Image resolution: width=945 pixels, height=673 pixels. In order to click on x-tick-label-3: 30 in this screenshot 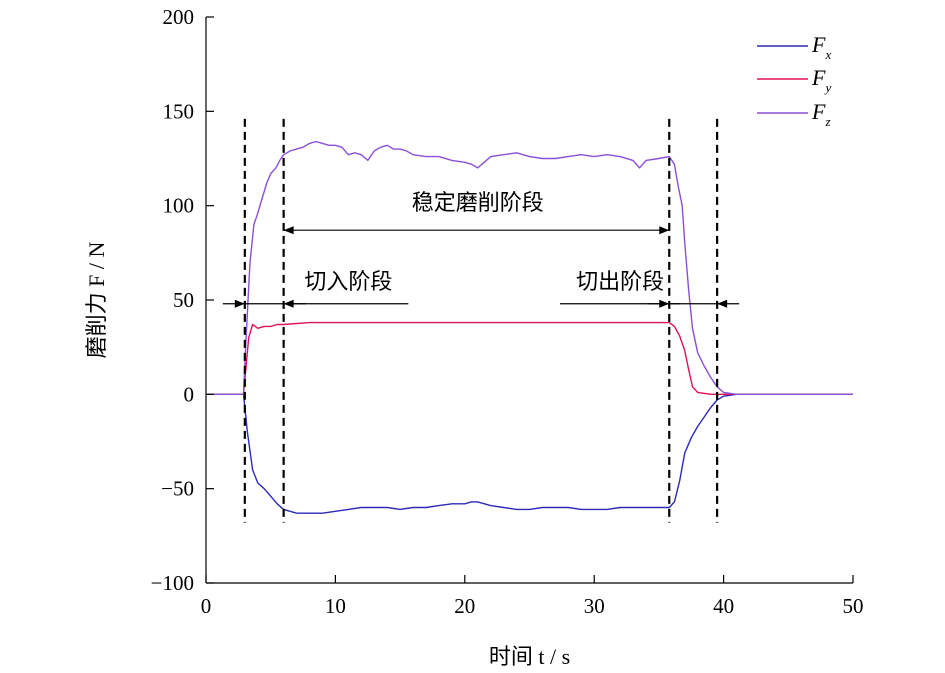, I will do `click(594, 606)`.